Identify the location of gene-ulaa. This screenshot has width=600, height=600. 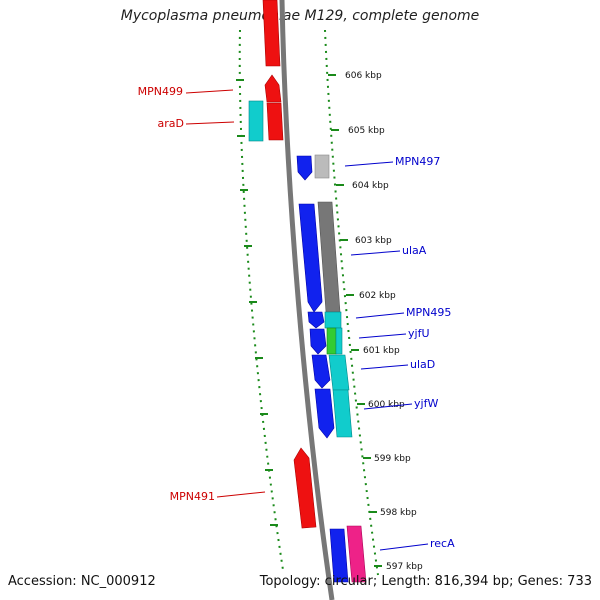
(310, 258).